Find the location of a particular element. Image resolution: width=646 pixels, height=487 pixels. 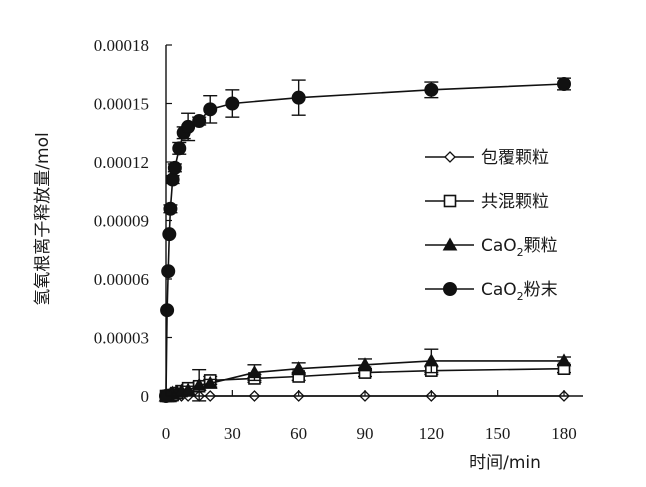

y-tick-label: 0.00009 is located at coordinates (121, 221).